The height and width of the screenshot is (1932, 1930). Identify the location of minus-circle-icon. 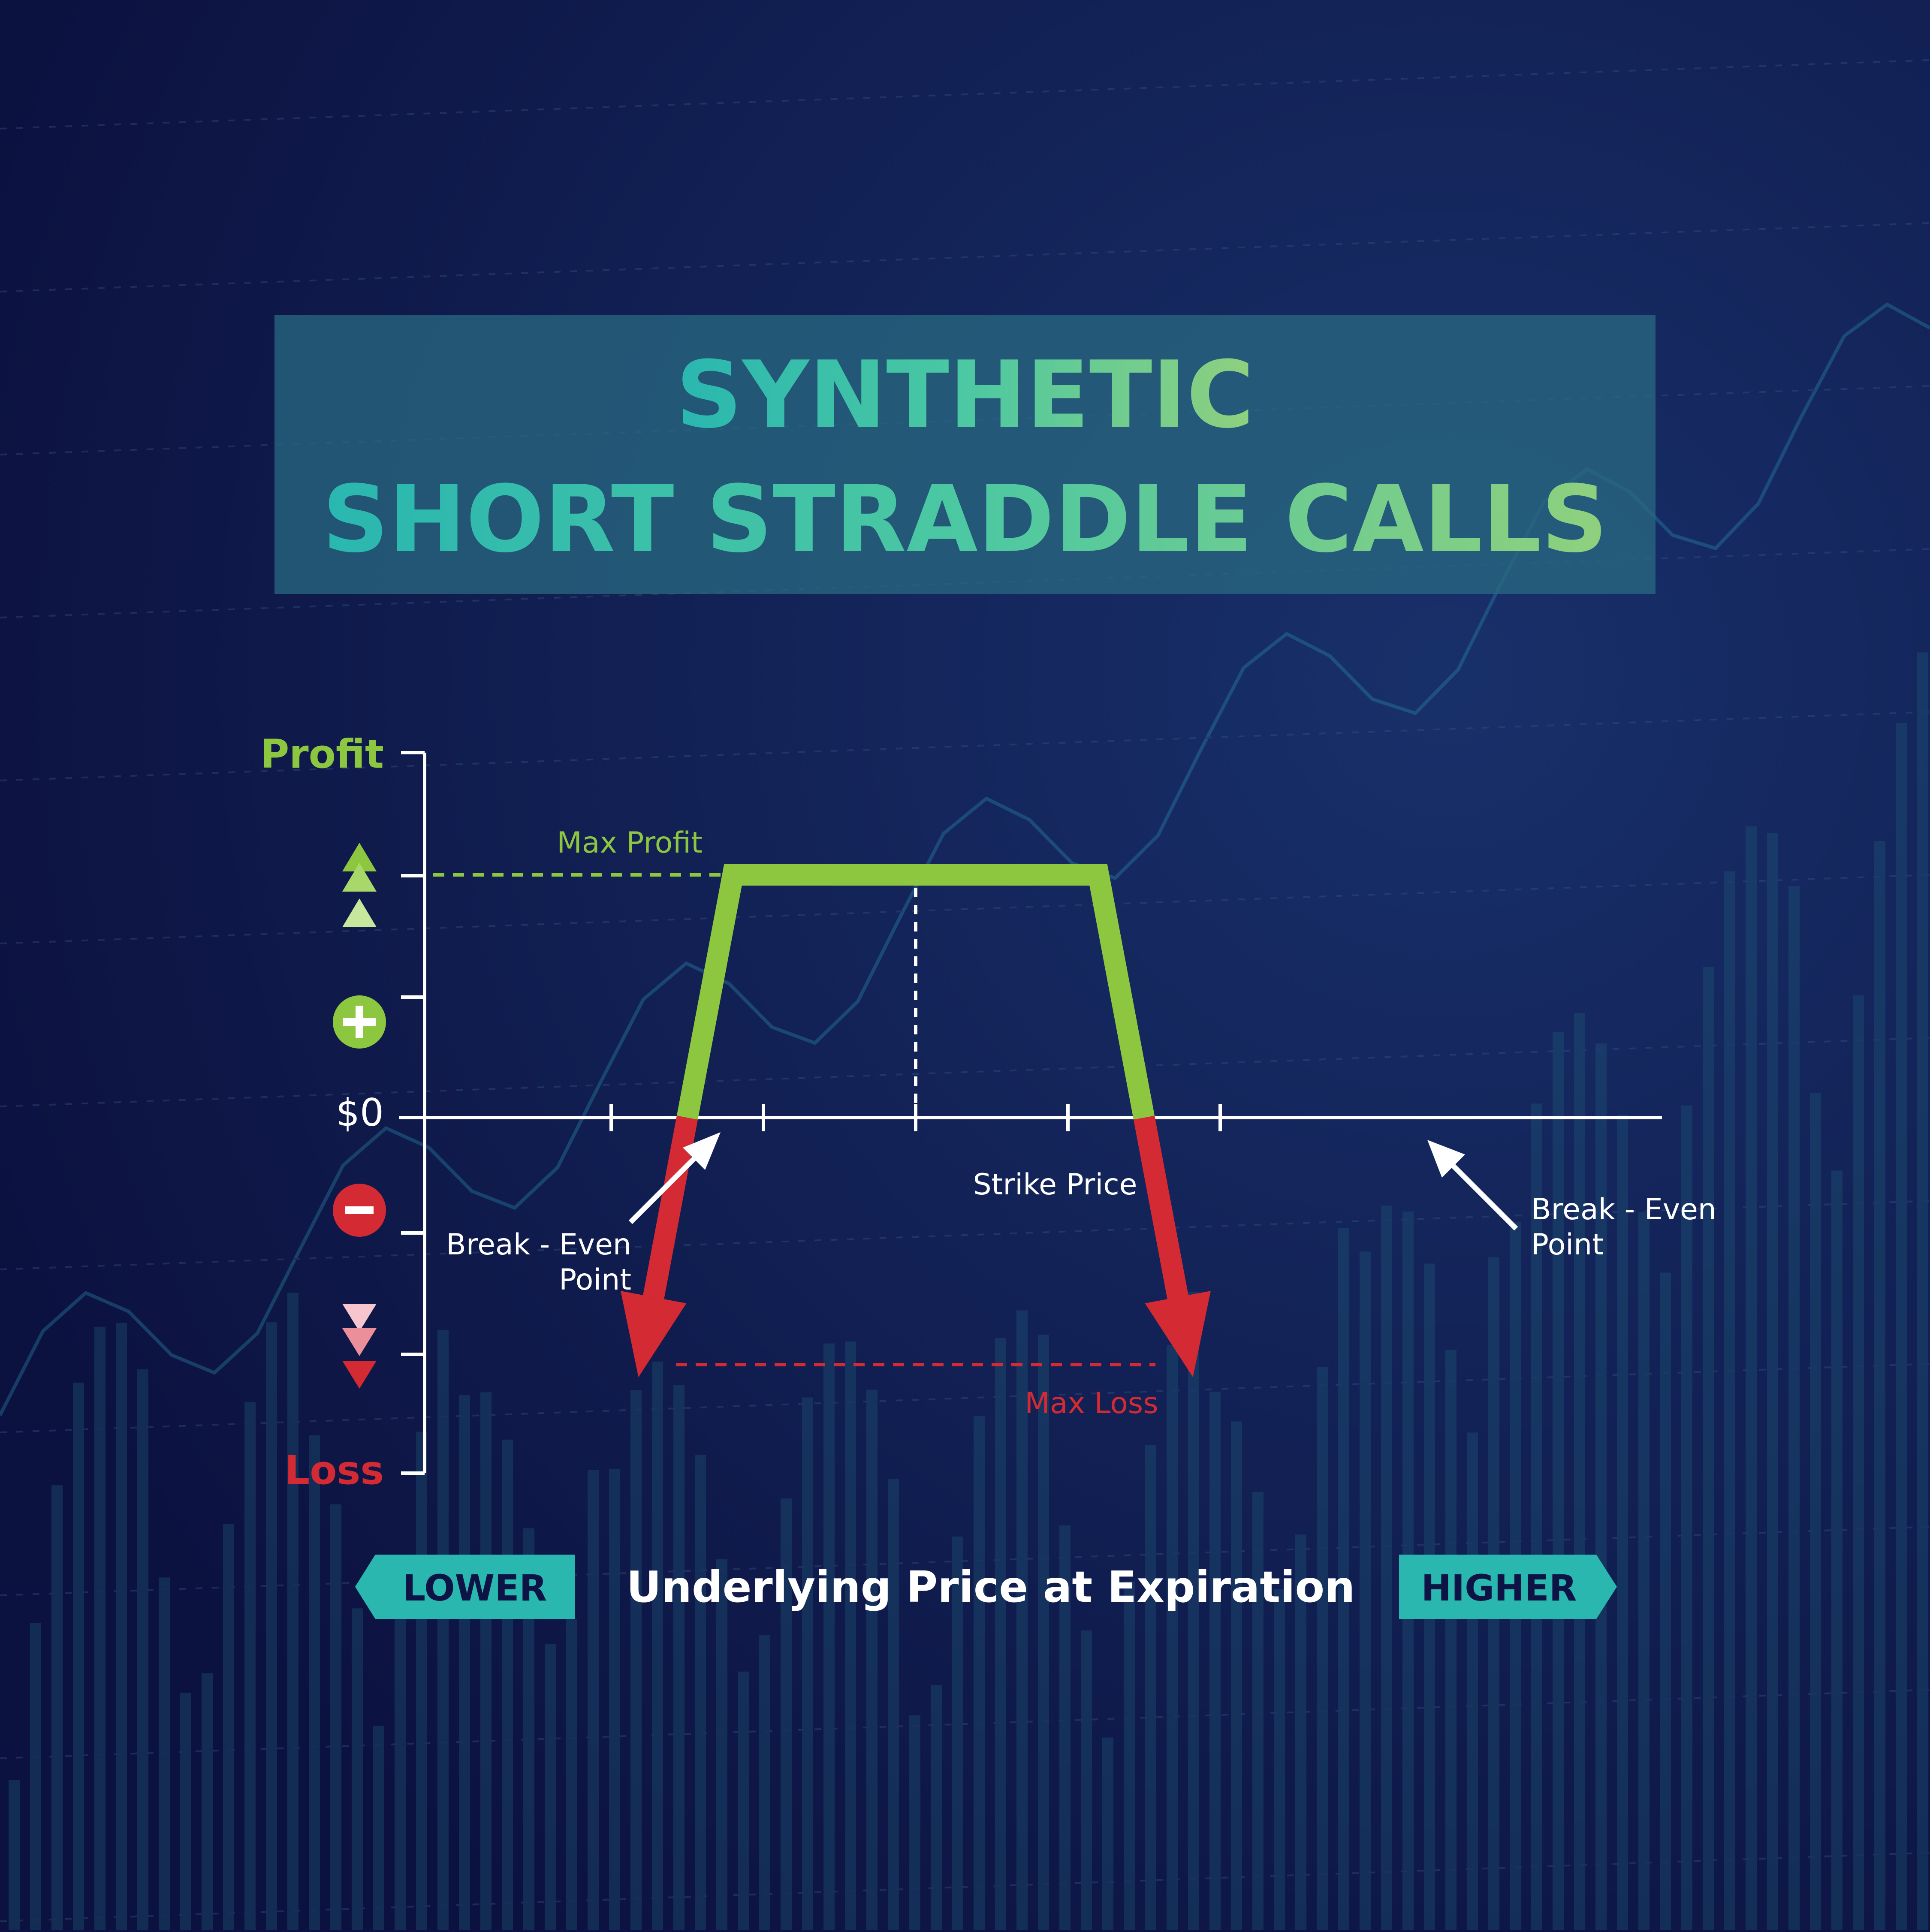
(359, 1210).